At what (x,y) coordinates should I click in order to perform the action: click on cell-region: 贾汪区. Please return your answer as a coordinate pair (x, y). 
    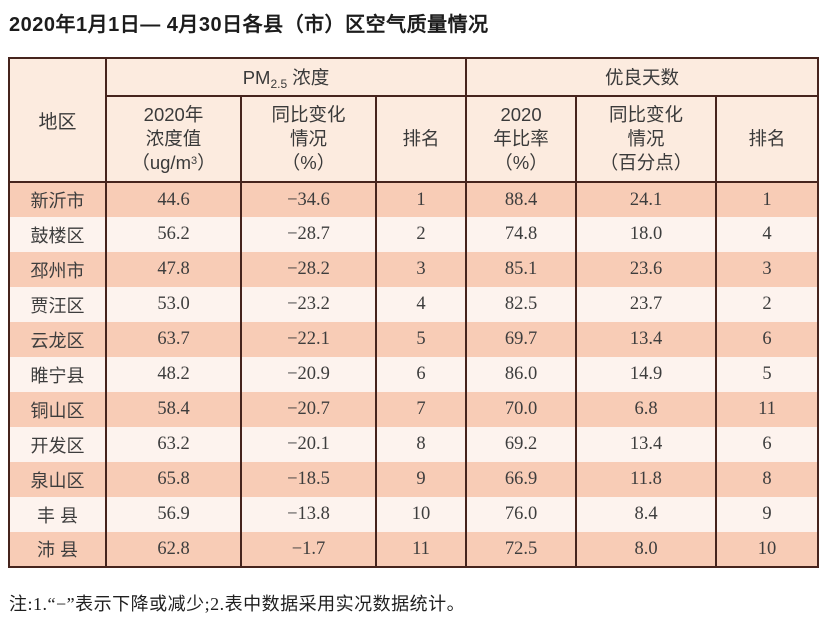
    Looking at the image, I should click on (57, 304).